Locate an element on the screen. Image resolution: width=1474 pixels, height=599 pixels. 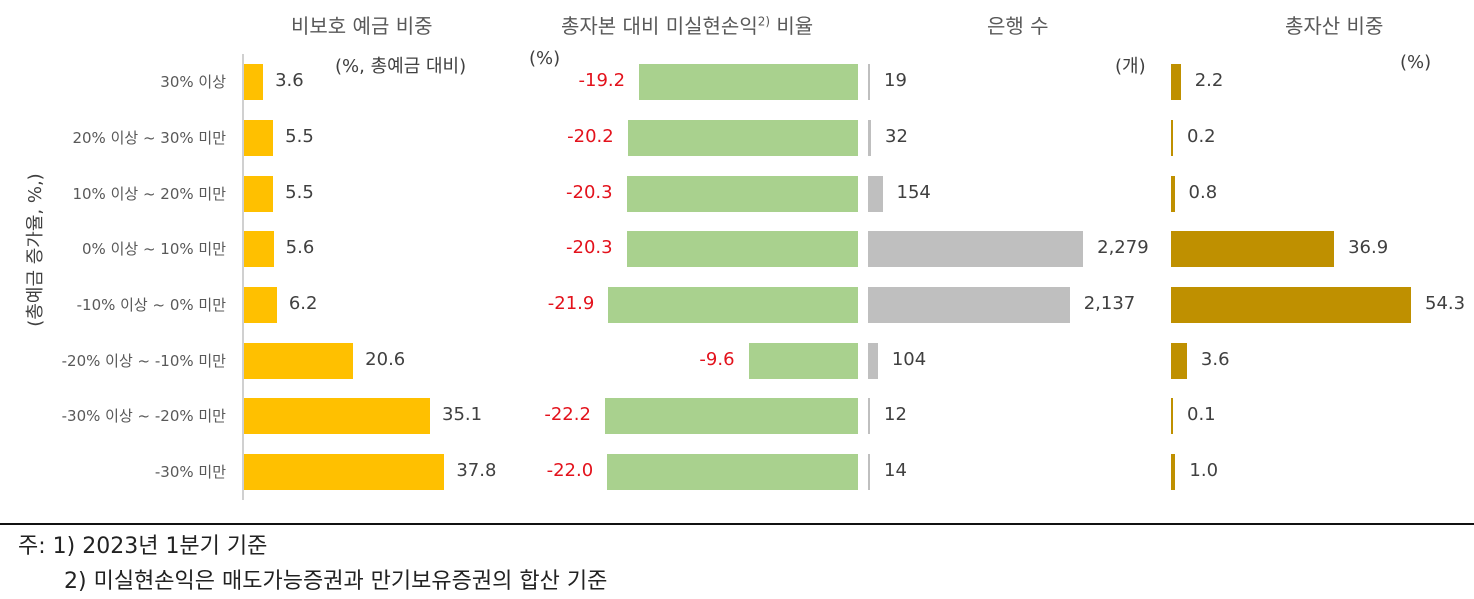
panel2-value-label: -20.2 is located at coordinates (590, 136).